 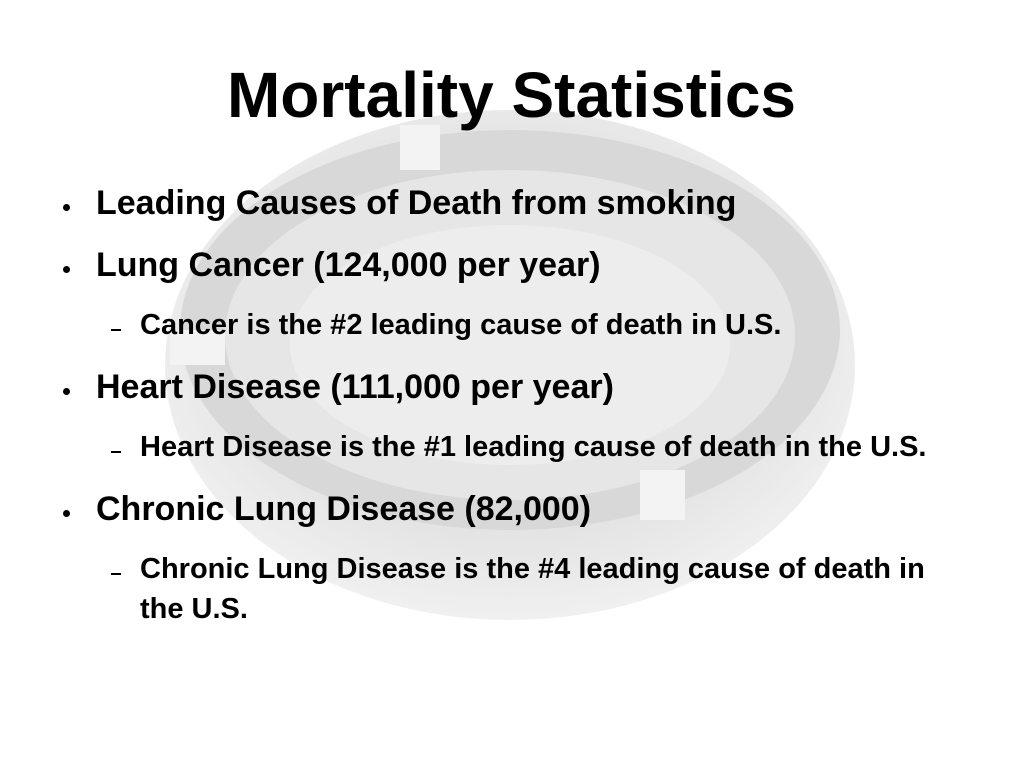 What do you see at coordinates (511, 509) in the screenshot?
I see `bullet-item: Chronic Lung Disease (82,000)` at bounding box center [511, 509].